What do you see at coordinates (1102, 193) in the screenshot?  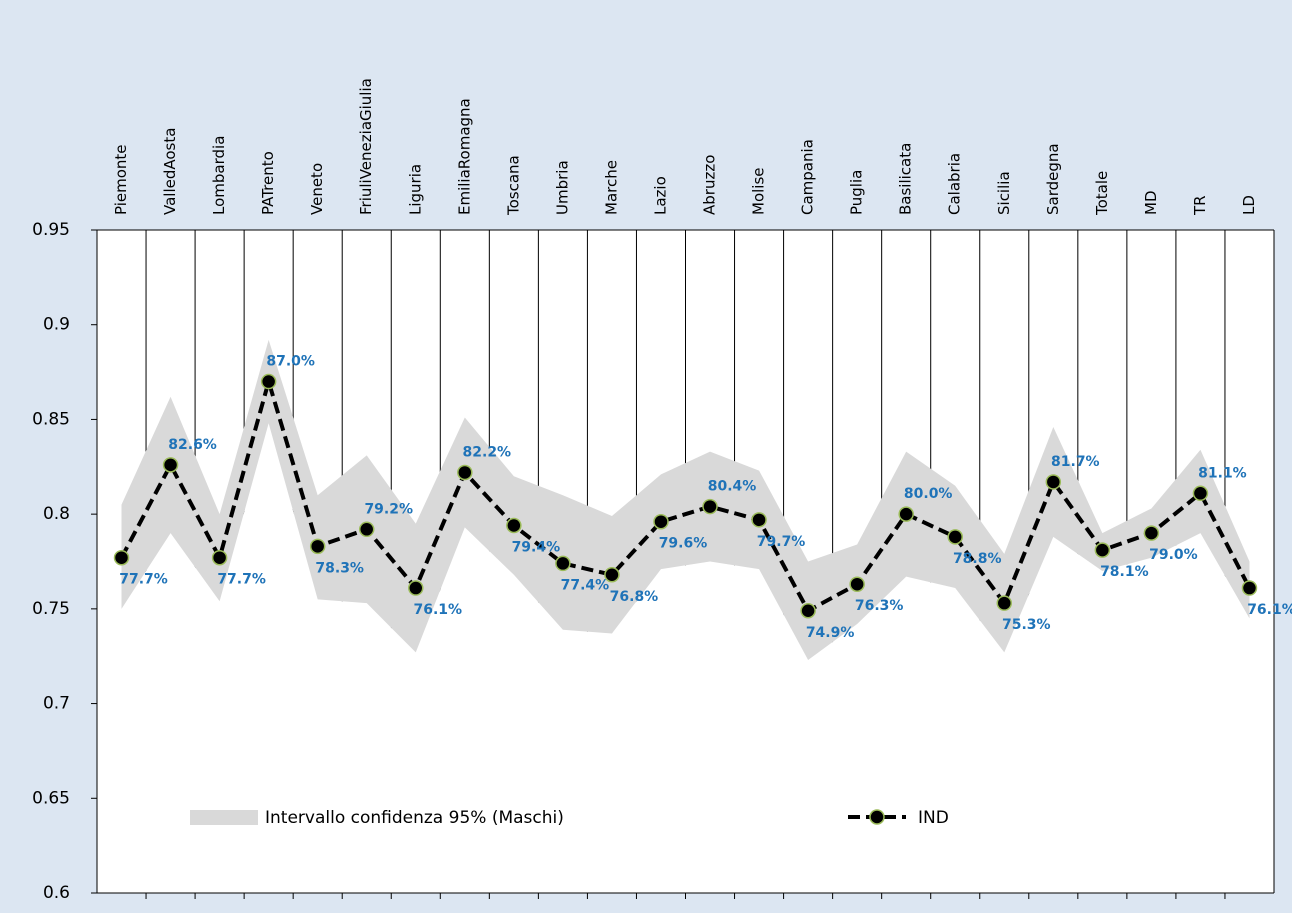 I see `x-tick-label: Totale` at bounding box center [1102, 193].